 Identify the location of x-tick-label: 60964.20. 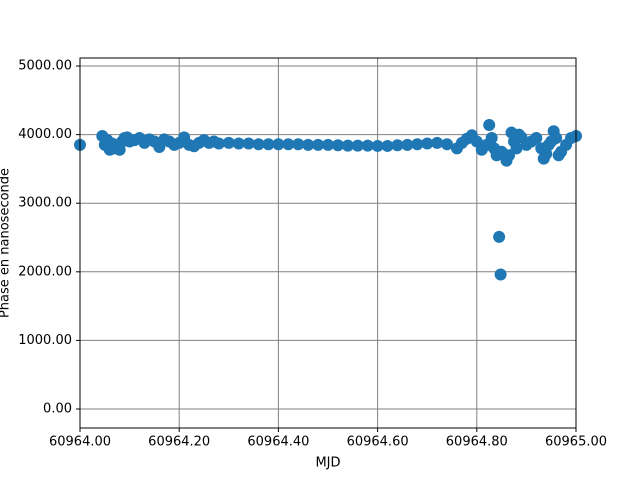
(179, 442).